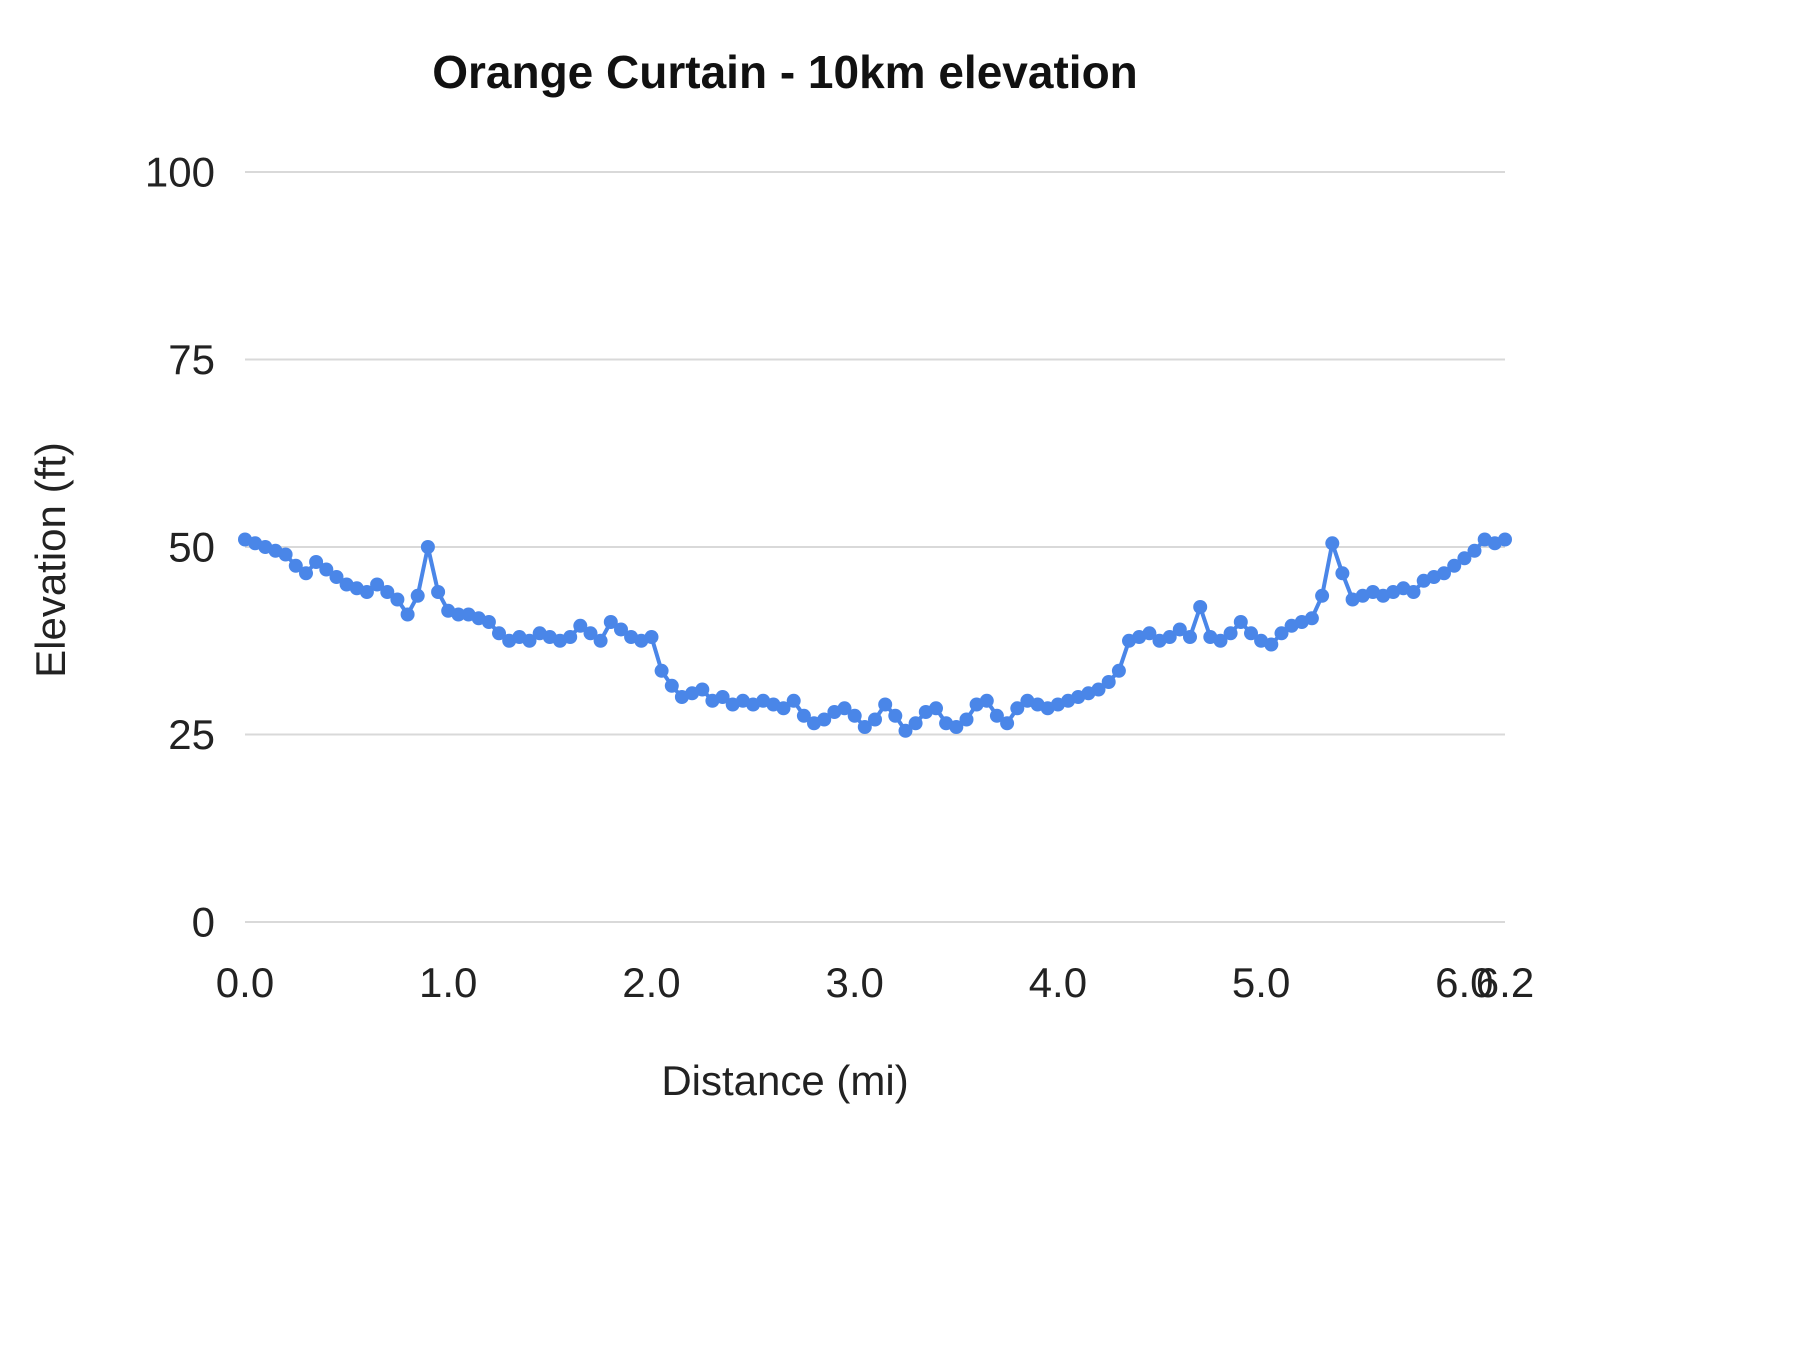 The image size is (1800, 1350). I want to click on x-tick-label: 1.0, so click(448, 982).